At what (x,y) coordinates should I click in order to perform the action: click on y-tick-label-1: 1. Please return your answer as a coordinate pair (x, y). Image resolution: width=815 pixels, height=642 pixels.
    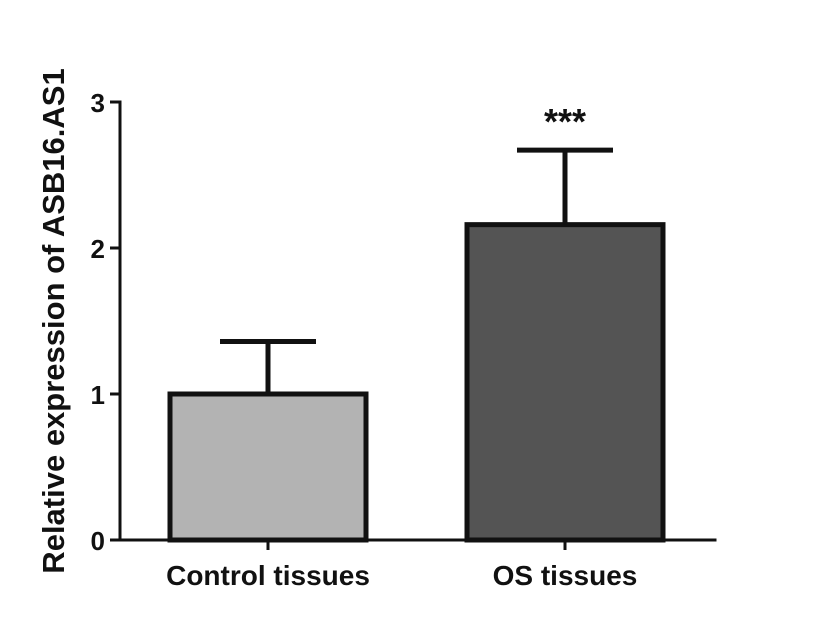
    Looking at the image, I should click on (98, 395).